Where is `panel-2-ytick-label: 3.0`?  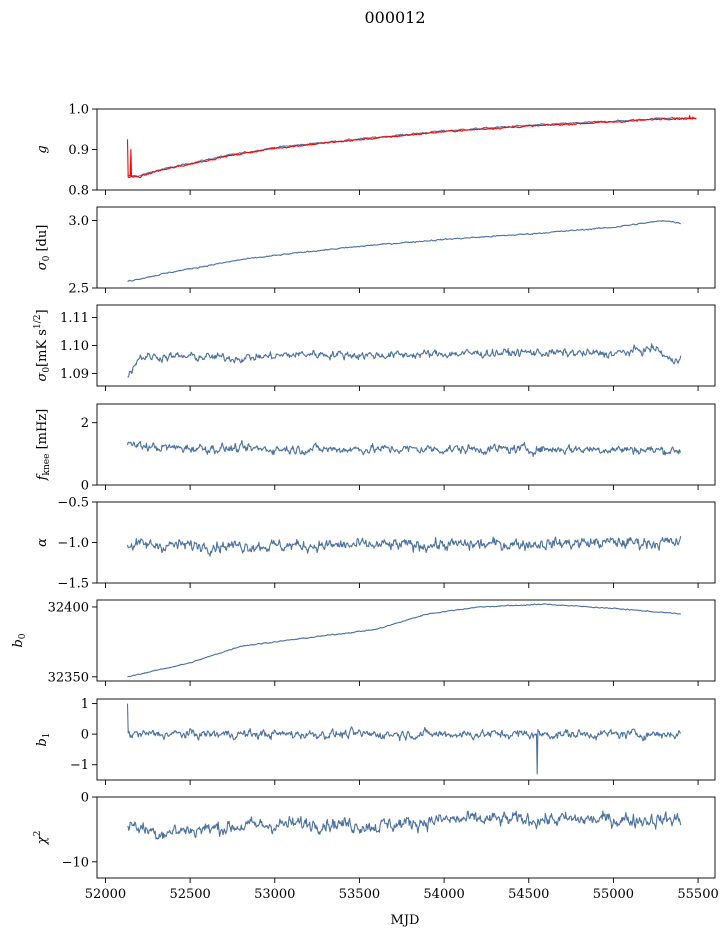
panel-2-ytick-label: 3.0 is located at coordinates (78, 221).